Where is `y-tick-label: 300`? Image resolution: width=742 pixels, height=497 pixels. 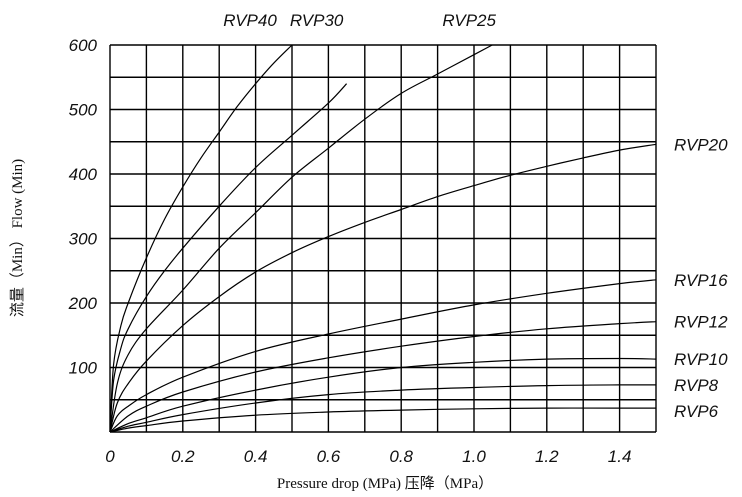
y-tick-label: 300 is located at coordinates (83, 239).